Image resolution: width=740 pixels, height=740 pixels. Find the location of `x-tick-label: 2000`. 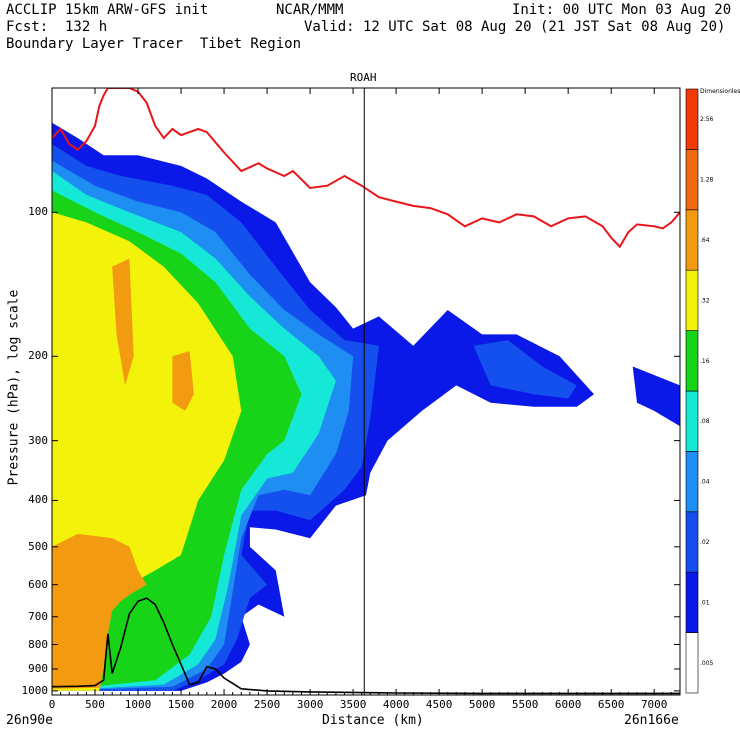

x-tick-label: 2000 is located at coordinates (224, 704).